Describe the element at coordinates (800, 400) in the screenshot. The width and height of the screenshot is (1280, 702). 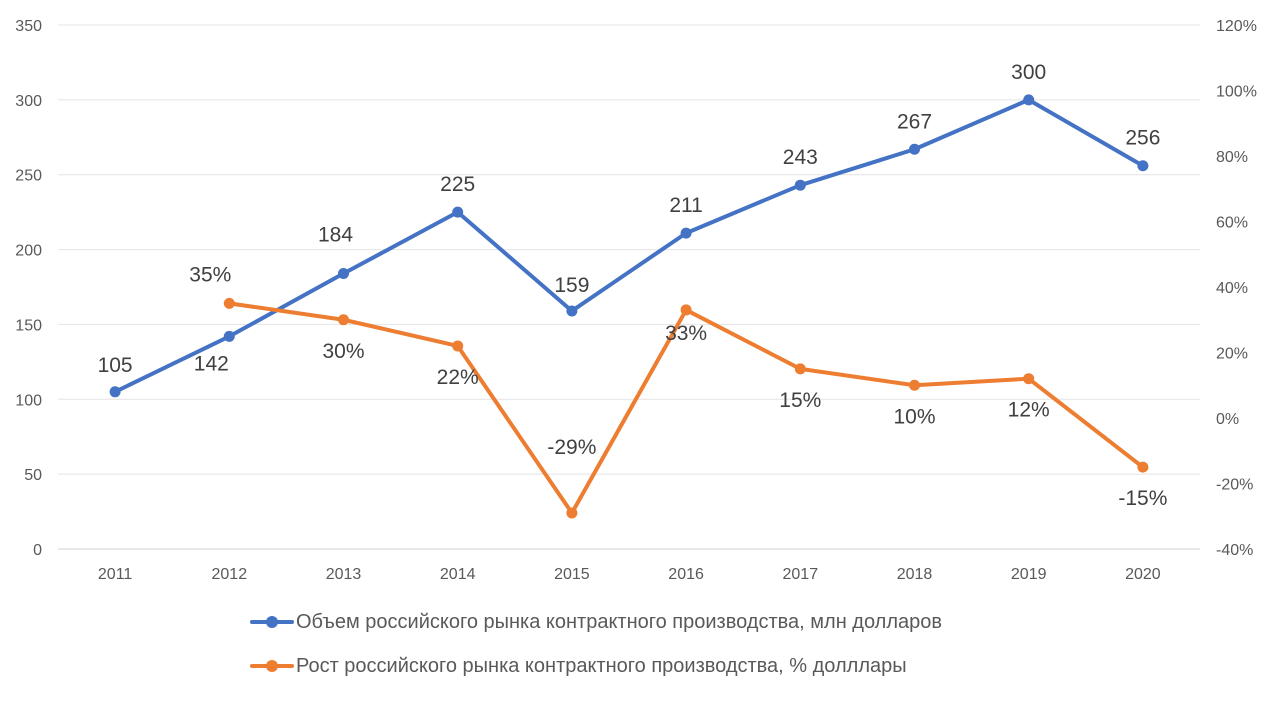
I see `data-label-growth: 15%` at that location.